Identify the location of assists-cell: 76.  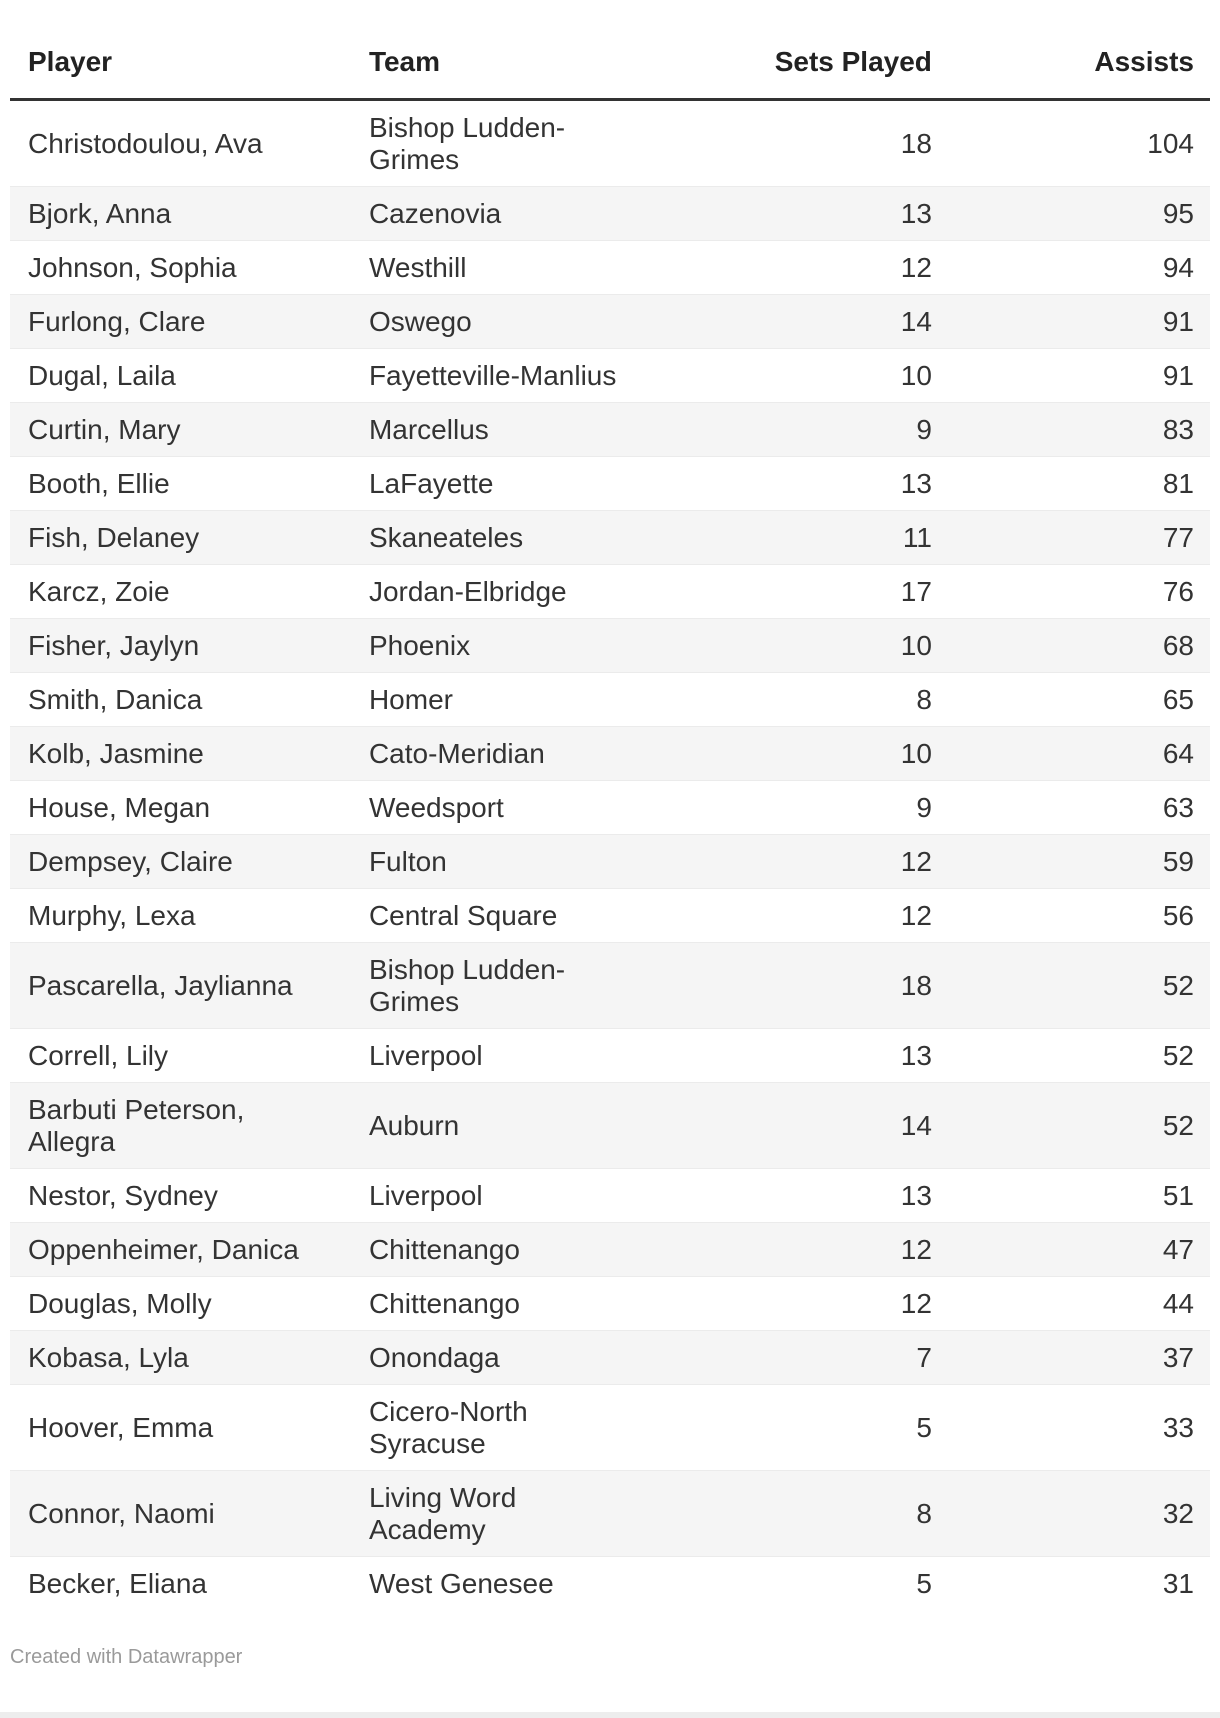
(1178, 591).